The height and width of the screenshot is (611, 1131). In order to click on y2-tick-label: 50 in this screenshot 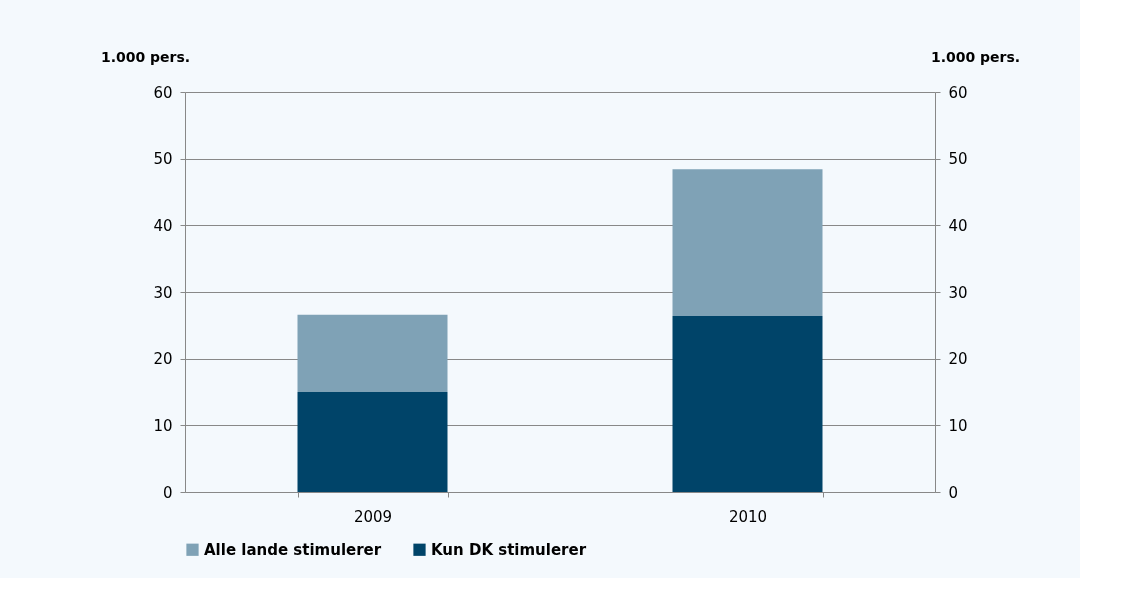, I will do `click(958, 159)`.